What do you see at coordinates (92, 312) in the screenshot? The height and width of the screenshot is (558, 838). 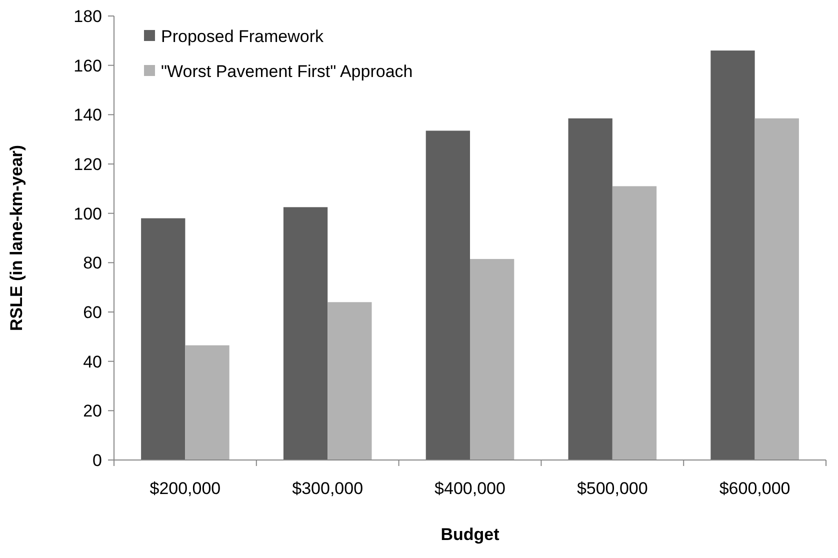 I see `y-tick-label: 60` at bounding box center [92, 312].